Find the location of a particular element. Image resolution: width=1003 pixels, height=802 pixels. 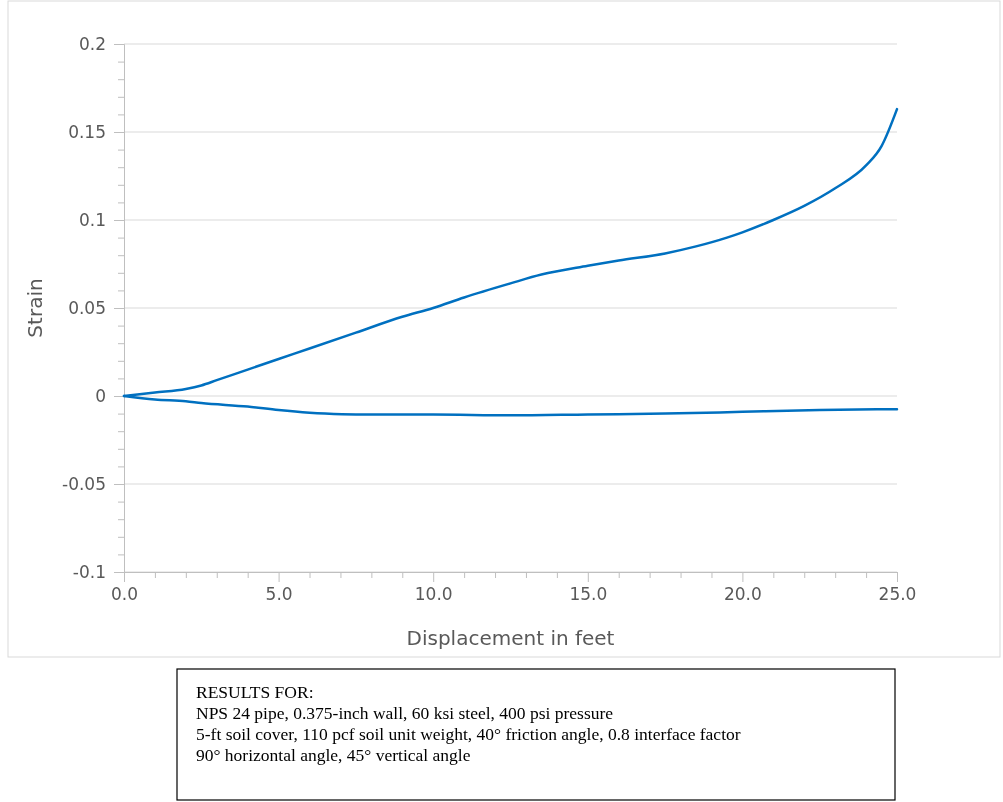

y-axis-title: Strain is located at coordinates (35, 308).